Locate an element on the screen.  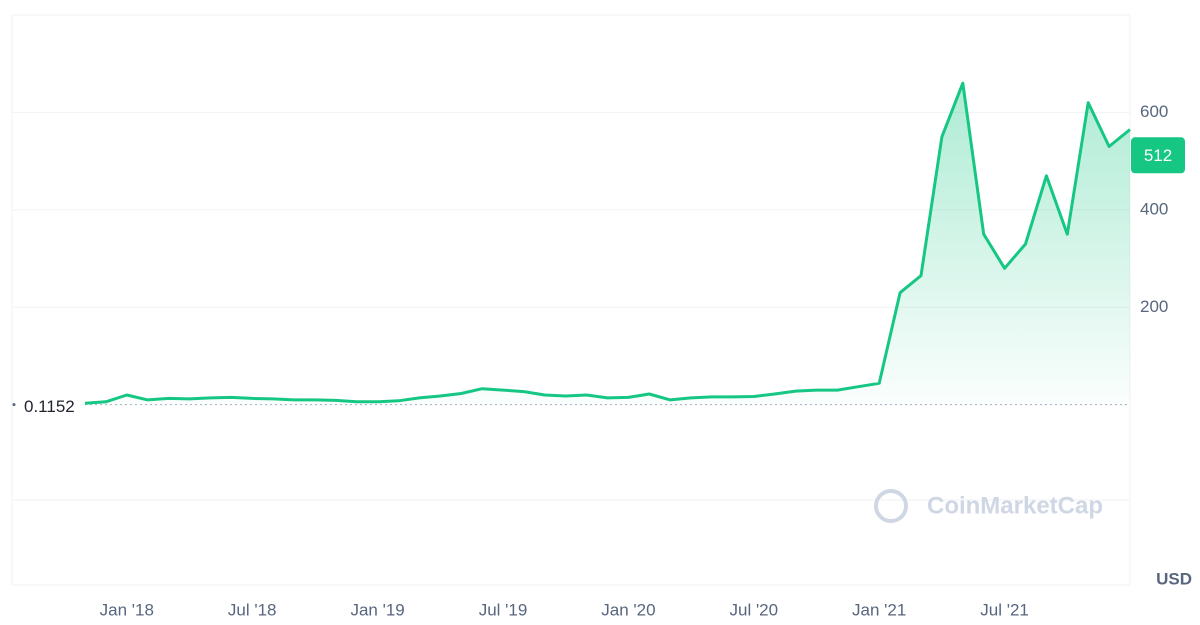
baseline-dot is located at coordinates (14, 405).